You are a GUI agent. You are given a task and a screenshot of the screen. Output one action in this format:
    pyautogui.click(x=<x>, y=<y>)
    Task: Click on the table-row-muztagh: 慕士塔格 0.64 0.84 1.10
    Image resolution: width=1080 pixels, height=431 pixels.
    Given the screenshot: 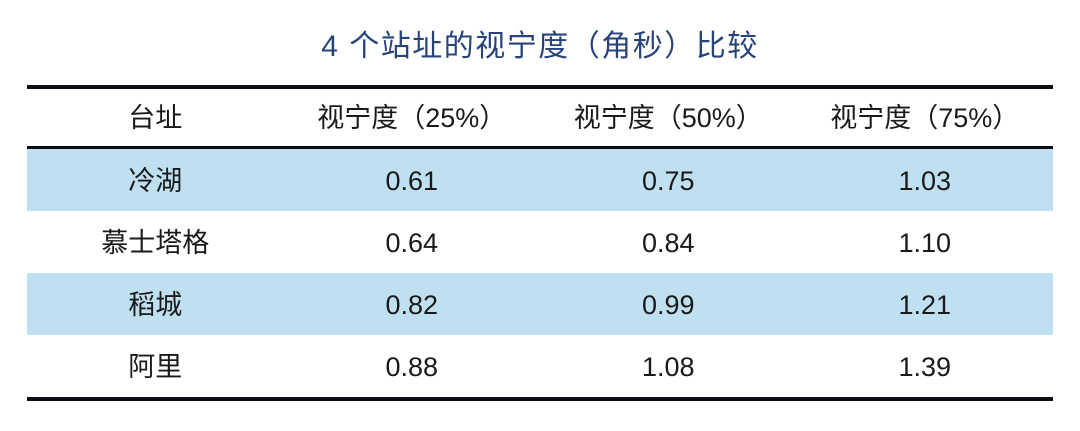 What is the action you would take?
    pyautogui.click(x=540, y=242)
    